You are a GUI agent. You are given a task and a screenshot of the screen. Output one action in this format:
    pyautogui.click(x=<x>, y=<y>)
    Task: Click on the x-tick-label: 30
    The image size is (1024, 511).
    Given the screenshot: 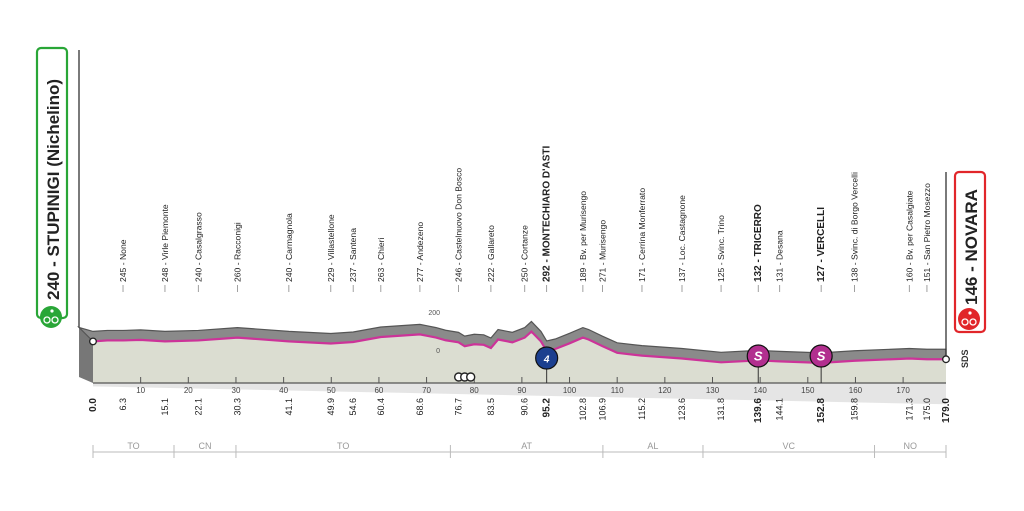 What is the action you would take?
    pyautogui.click(x=236, y=390)
    